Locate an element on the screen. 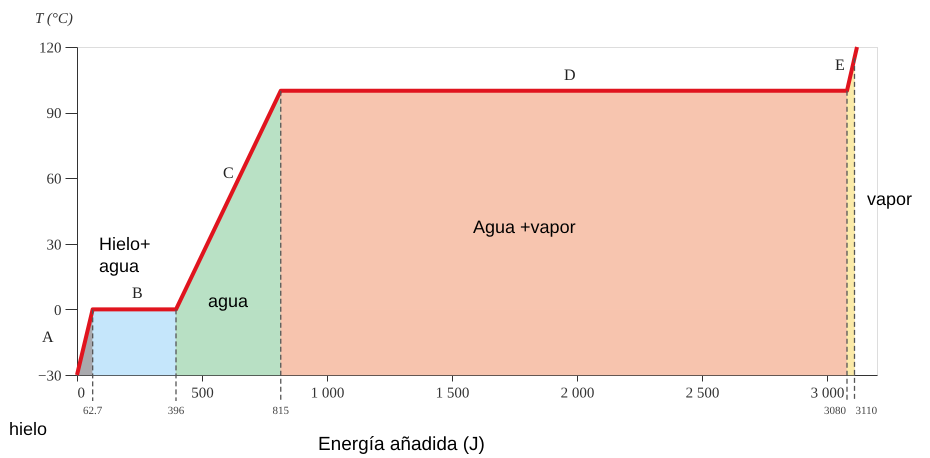  annotation: vapor is located at coordinates (889, 199).